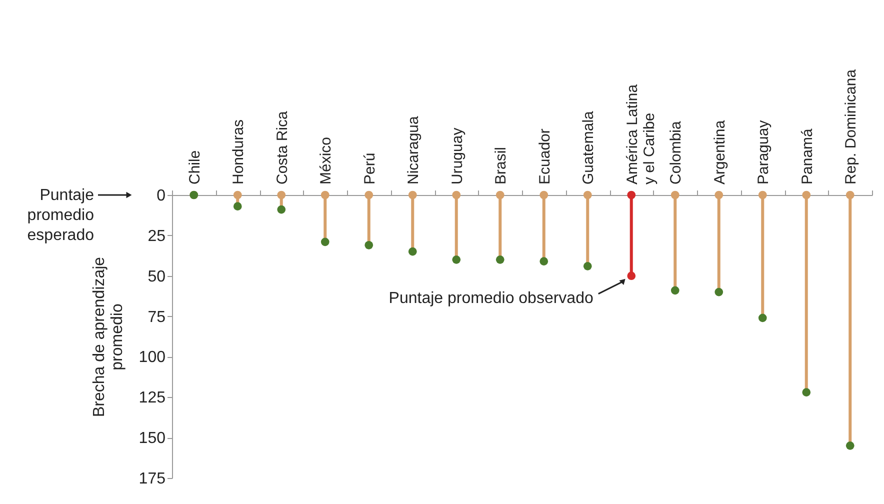  I want to click on y-tick-label: 175, so click(152, 479).